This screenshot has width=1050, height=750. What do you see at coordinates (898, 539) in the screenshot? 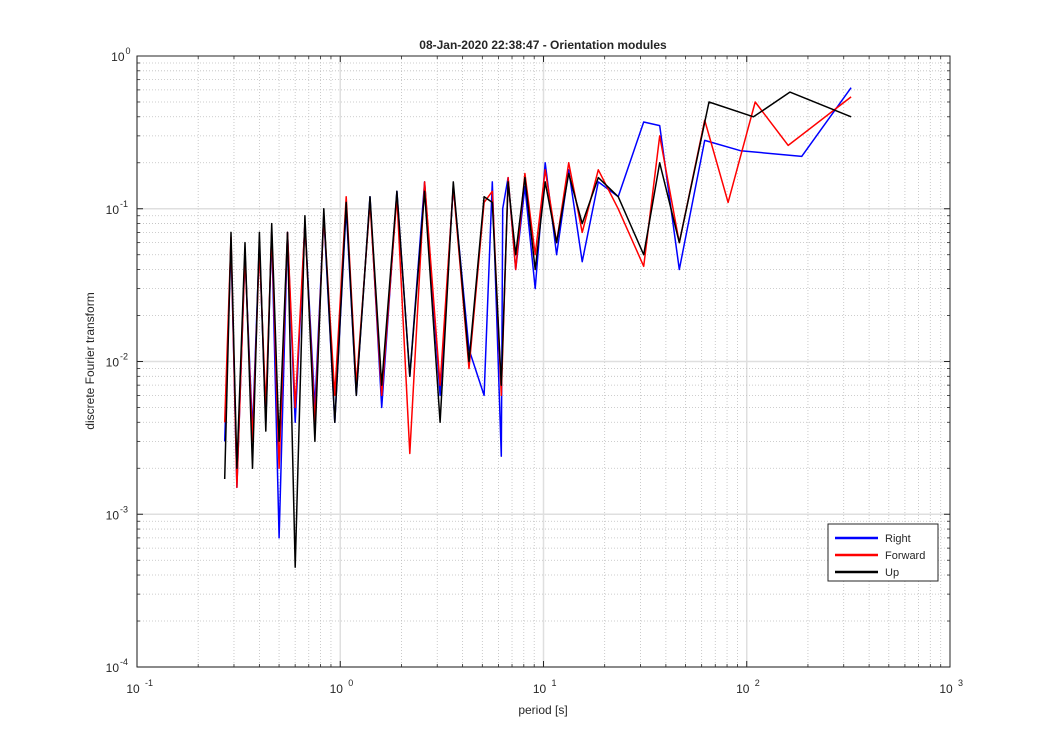
I see `legend-label-right: Right` at bounding box center [898, 539].